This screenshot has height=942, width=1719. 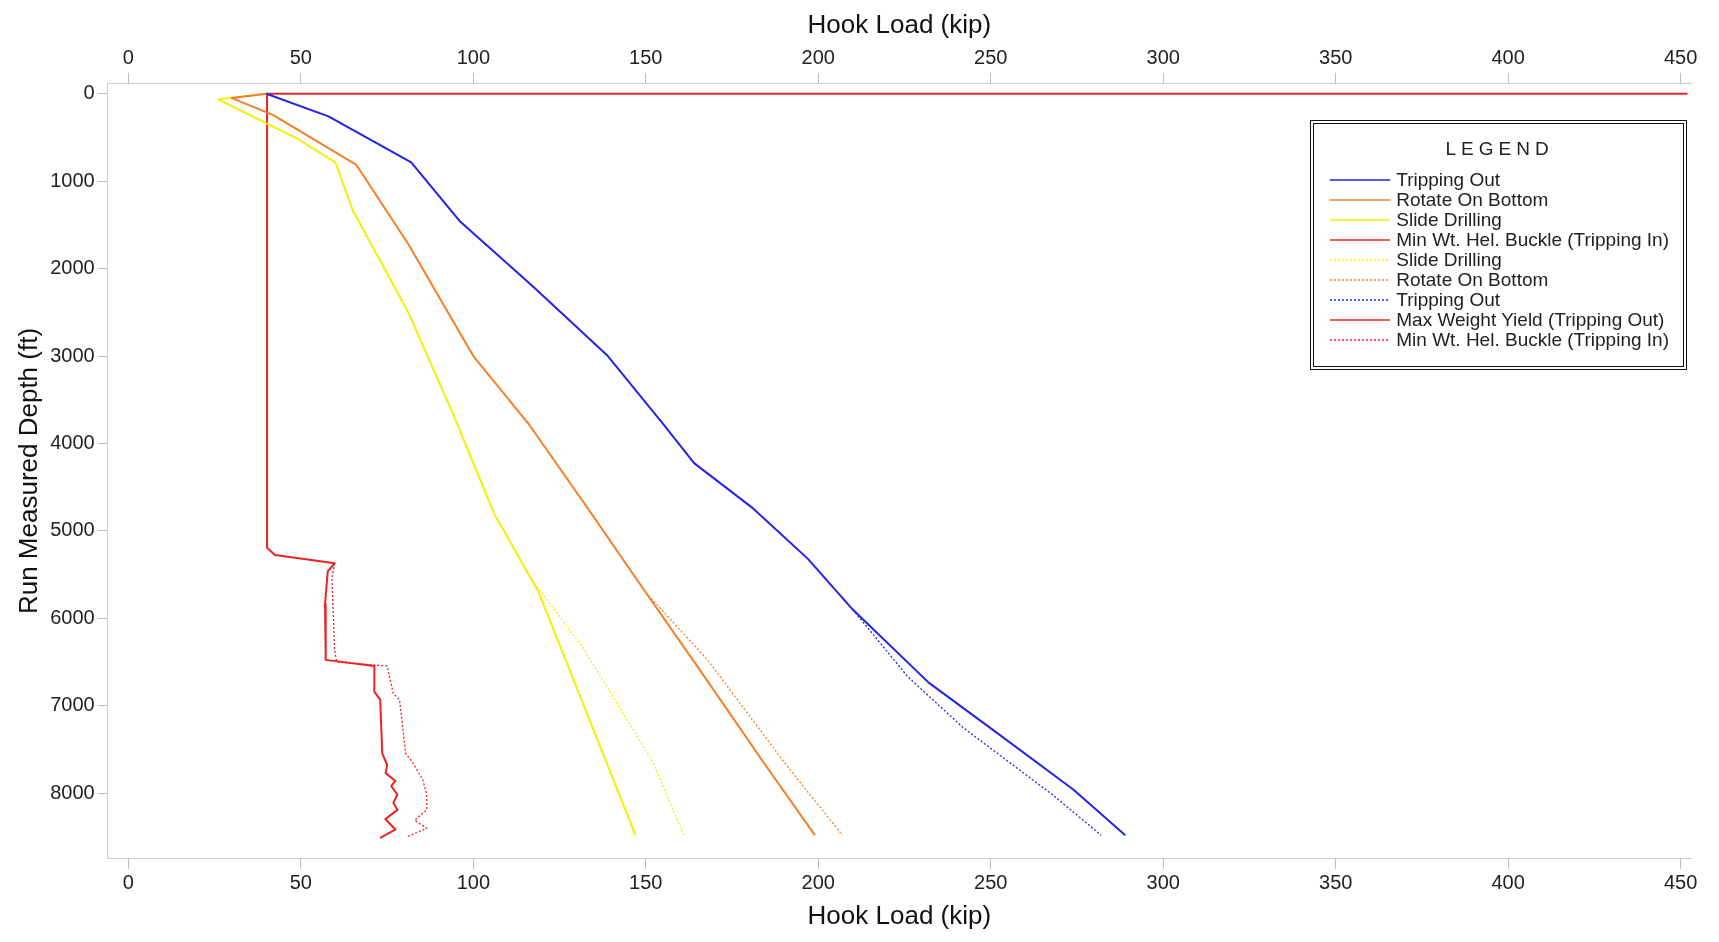 I want to click on y-tick-label: 7000, so click(x=72, y=704).